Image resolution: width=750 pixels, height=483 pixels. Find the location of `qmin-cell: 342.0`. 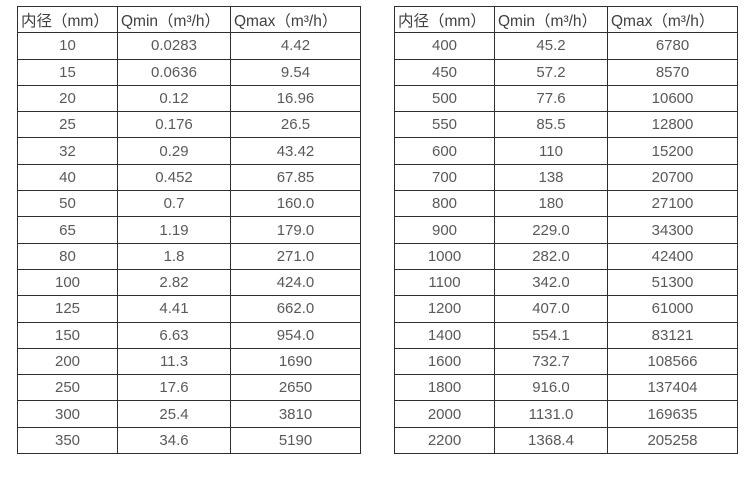

qmin-cell: 342.0 is located at coordinates (551, 282).